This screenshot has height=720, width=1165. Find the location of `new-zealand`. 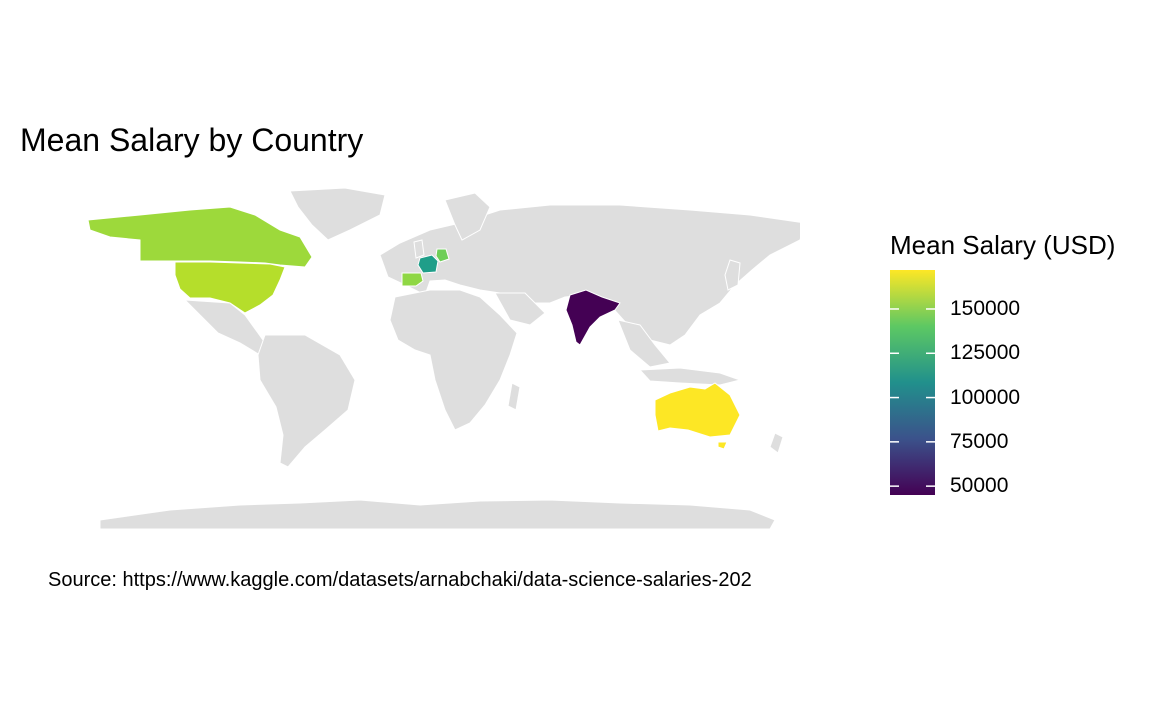

new-zealand is located at coordinates (776, 443).